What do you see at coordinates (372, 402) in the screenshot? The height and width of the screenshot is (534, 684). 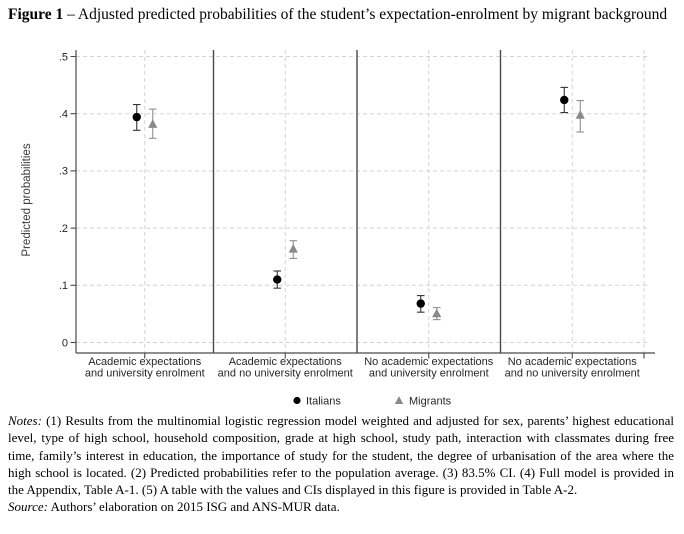 I see `legend: Italians Migrants` at bounding box center [372, 402].